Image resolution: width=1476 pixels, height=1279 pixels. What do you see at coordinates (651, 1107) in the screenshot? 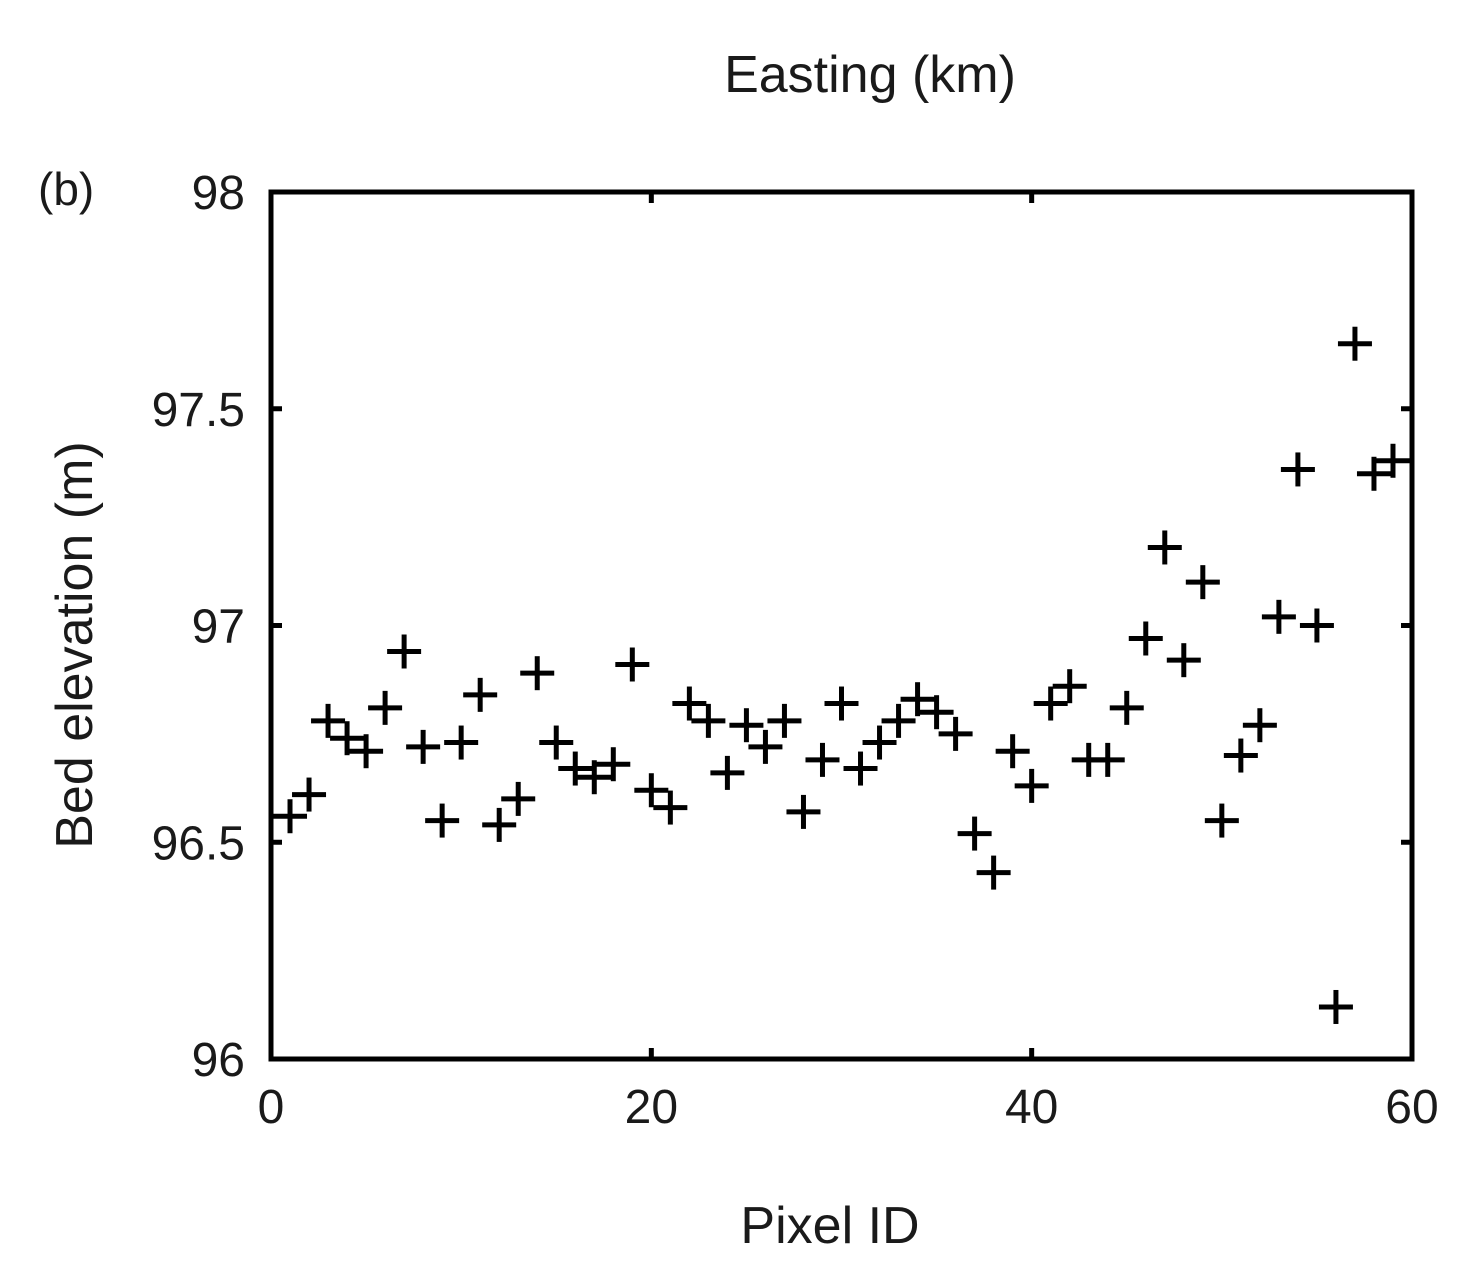
I see `x-tick-label: 20` at bounding box center [651, 1107].